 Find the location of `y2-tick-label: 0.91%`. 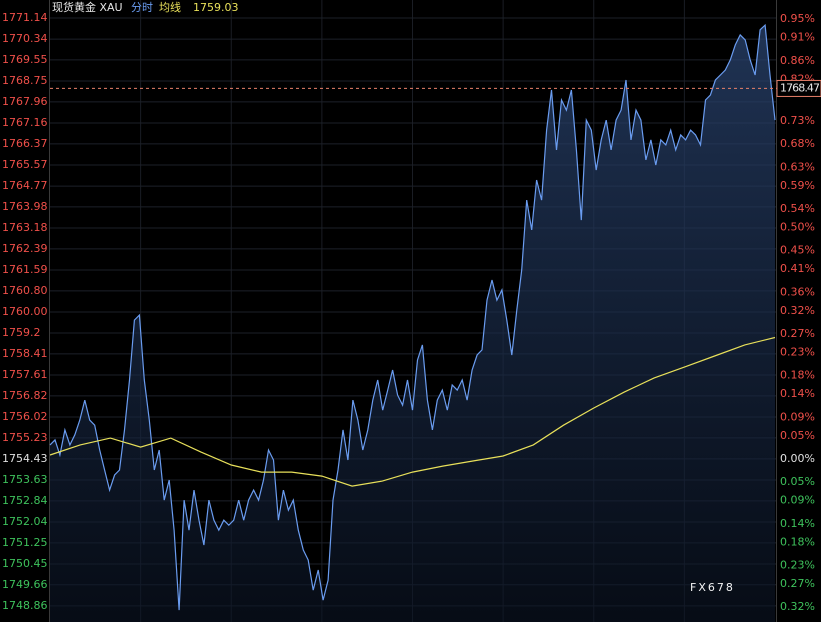

y2-tick-label: 0.91% is located at coordinates (797, 37).